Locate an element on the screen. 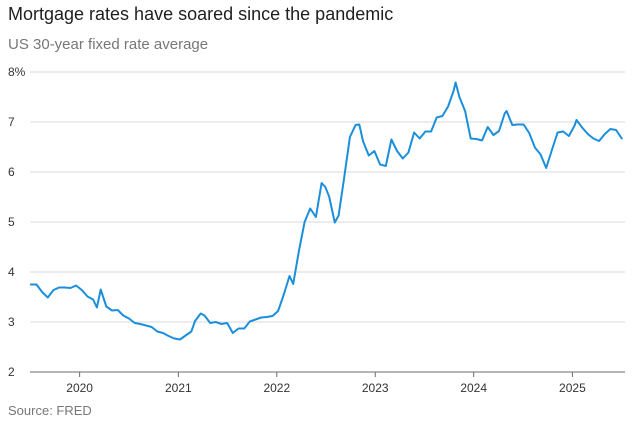 The image size is (644, 428). y-tick-label: 8% is located at coordinates (17, 72).